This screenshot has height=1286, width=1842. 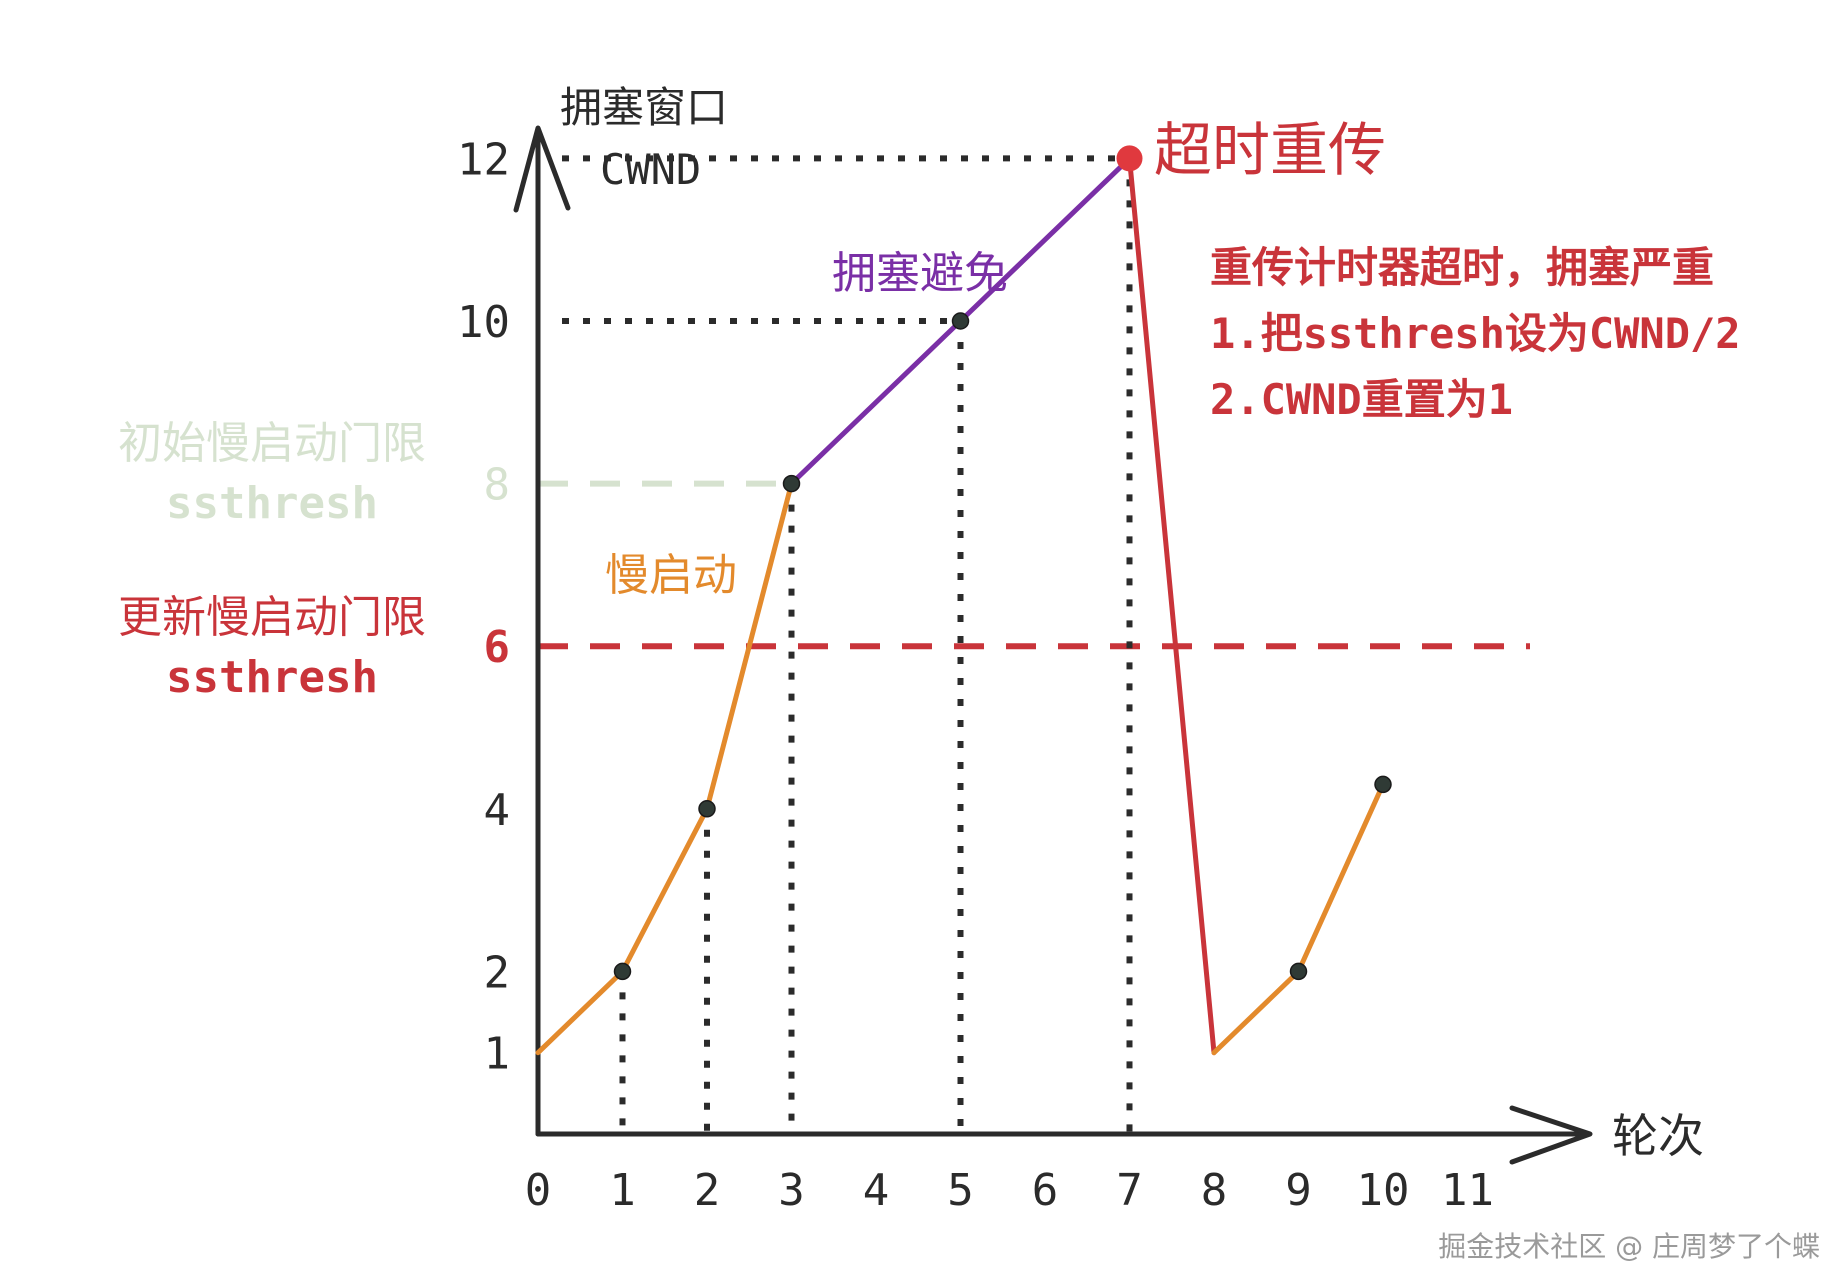 What do you see at coordinates (272, 503) in the screenshot?
I see `initial-ssthresh-name: ssthresh` at bounding box center [272, 503].